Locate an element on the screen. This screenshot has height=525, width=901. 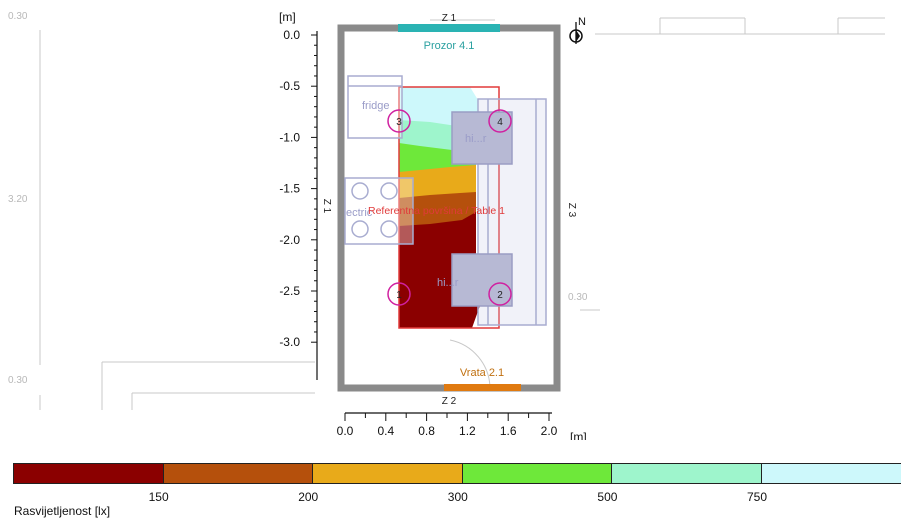
y-axis-unit: [m] is located at coordinates (287, 17).